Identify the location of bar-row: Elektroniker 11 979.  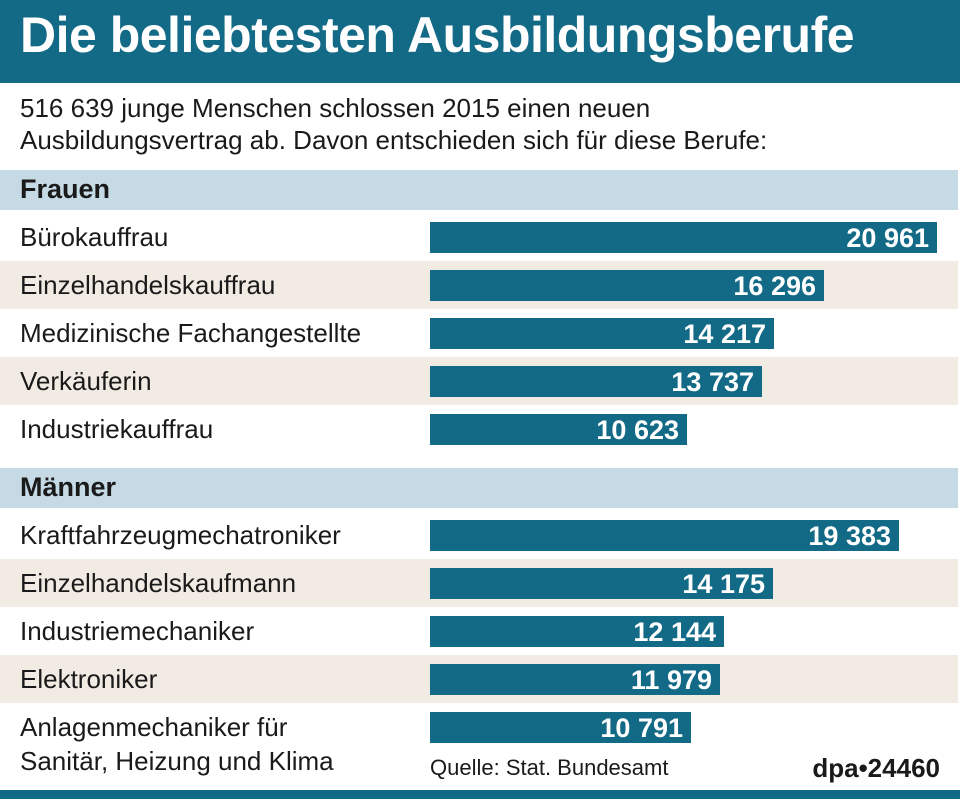
(479, 679).